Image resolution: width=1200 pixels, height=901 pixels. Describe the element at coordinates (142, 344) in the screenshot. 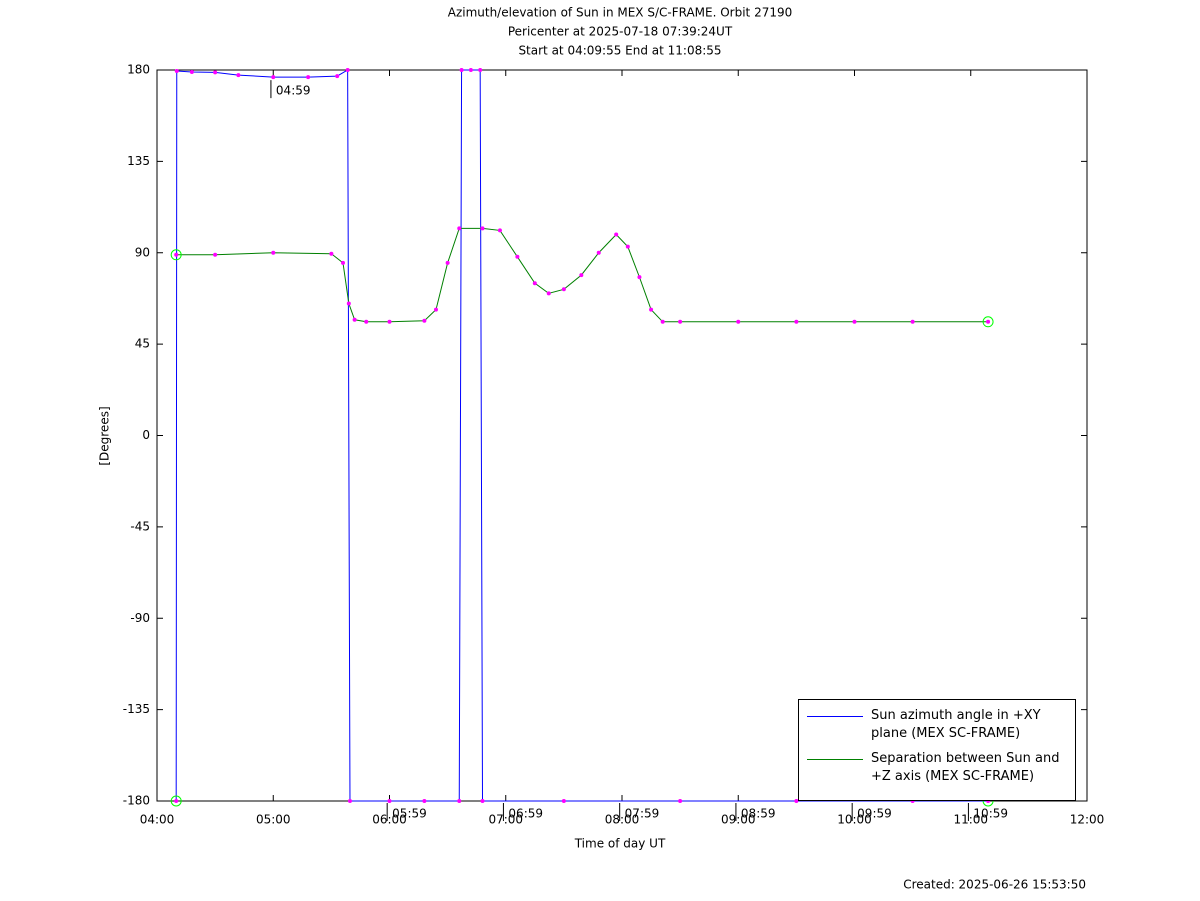

I see `y-tick-label: 45` at that location.